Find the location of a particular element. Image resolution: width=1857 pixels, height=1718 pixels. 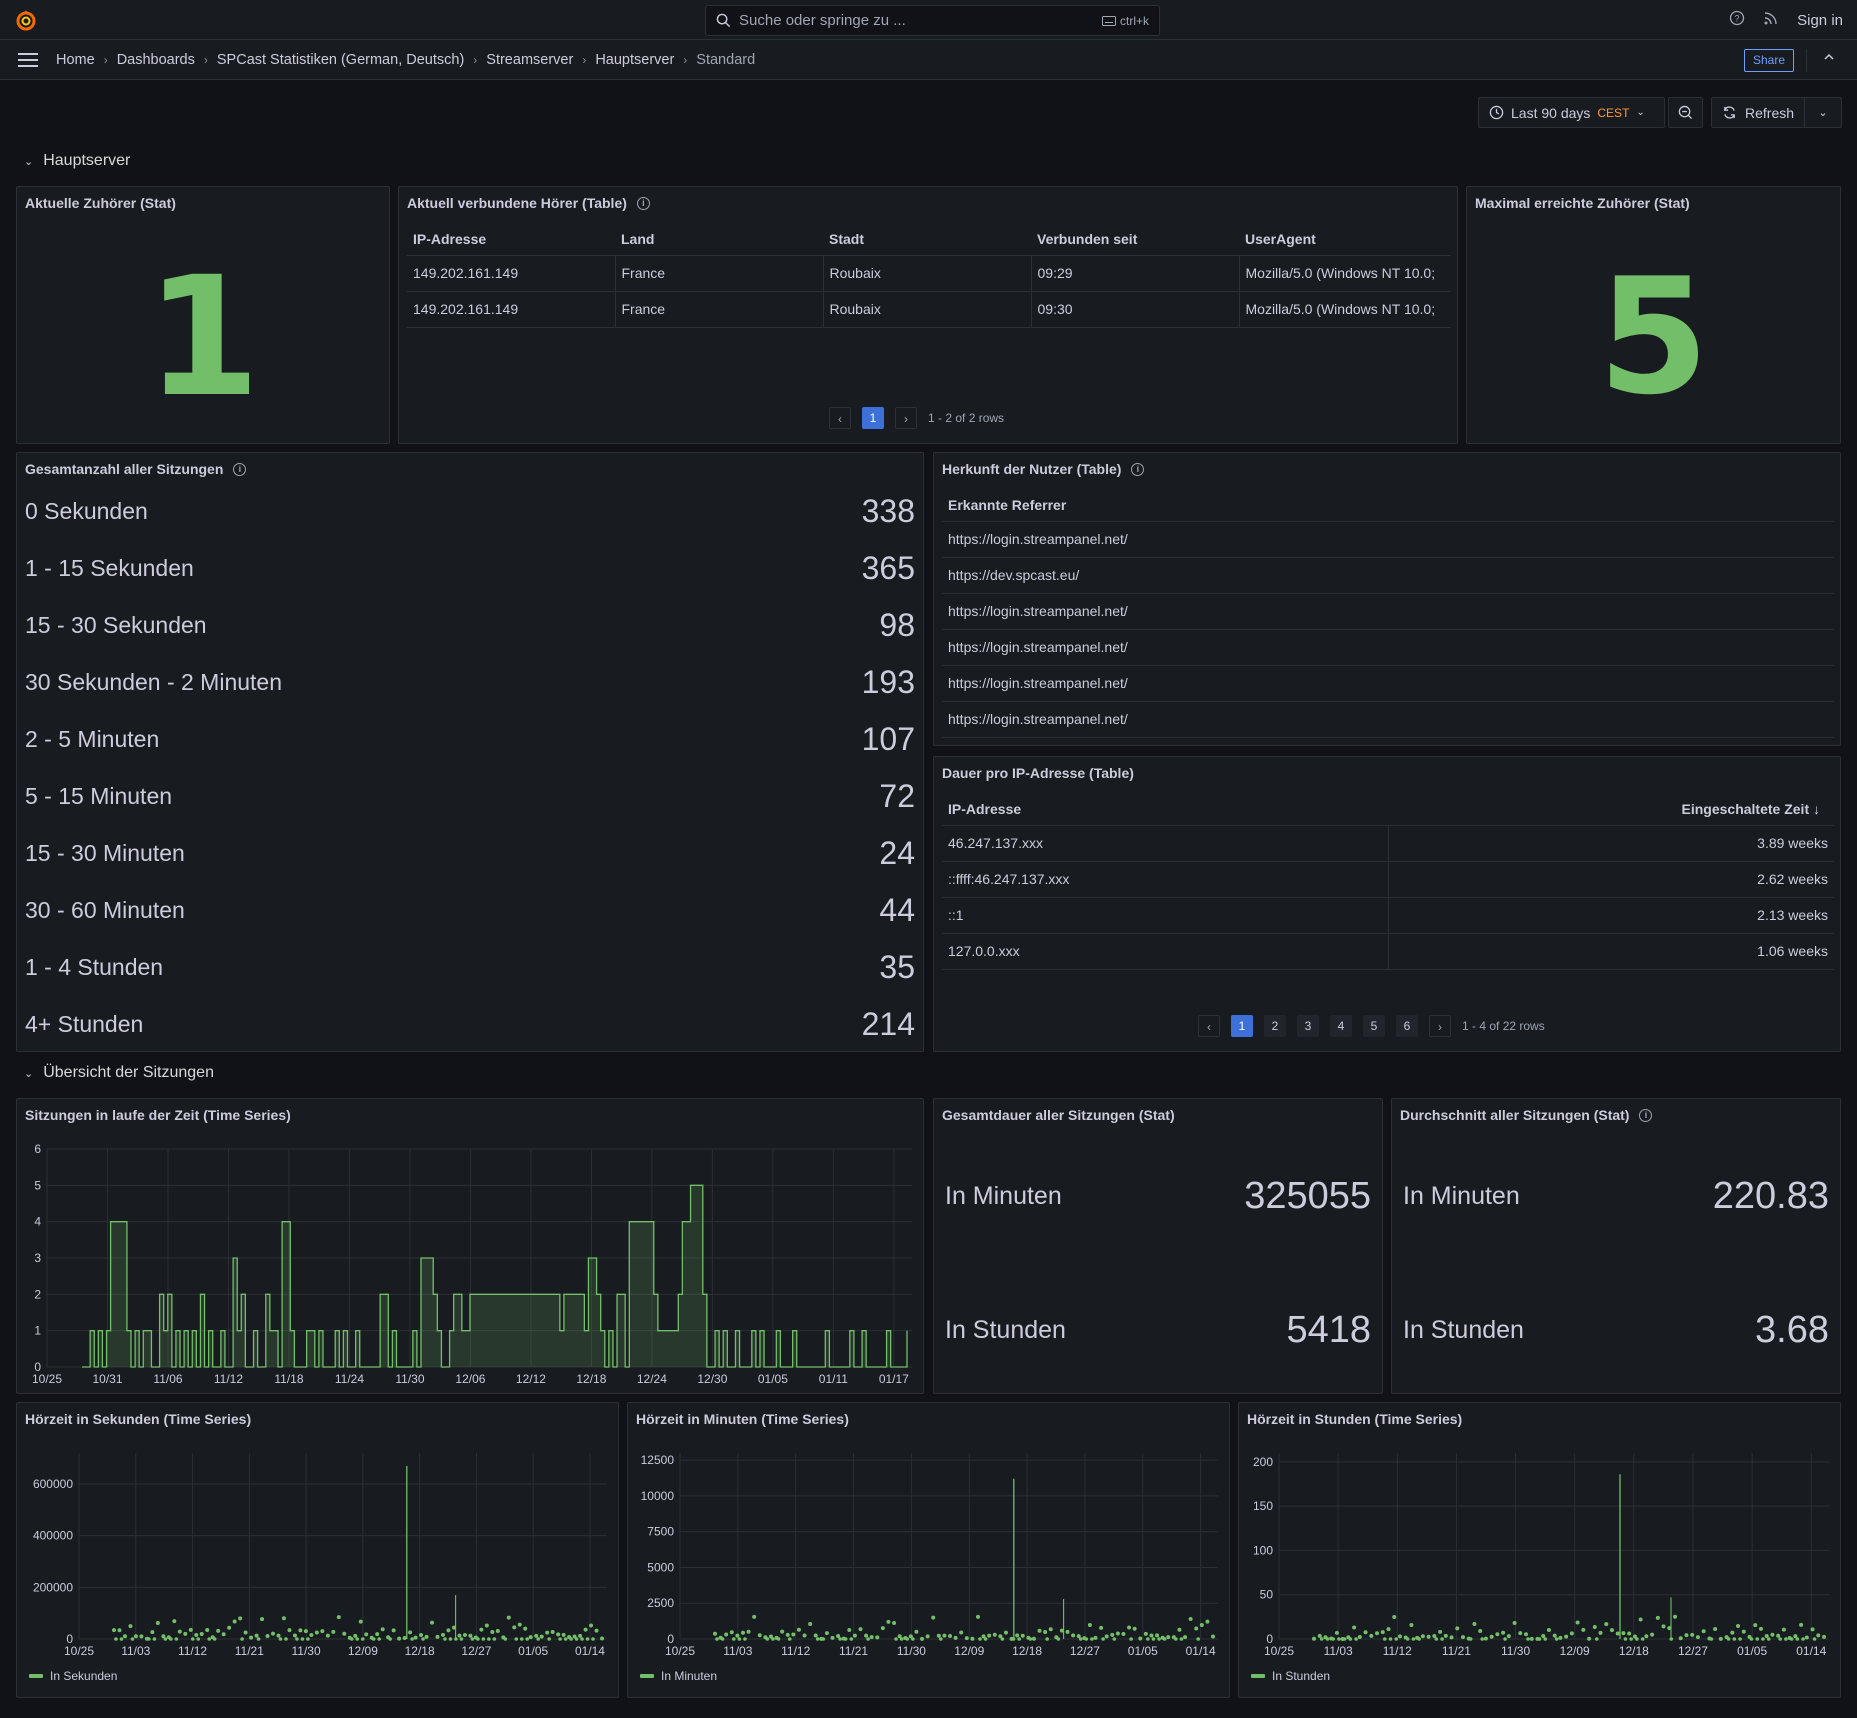

chevron-up-icon is located at coordinates (1829, 58).